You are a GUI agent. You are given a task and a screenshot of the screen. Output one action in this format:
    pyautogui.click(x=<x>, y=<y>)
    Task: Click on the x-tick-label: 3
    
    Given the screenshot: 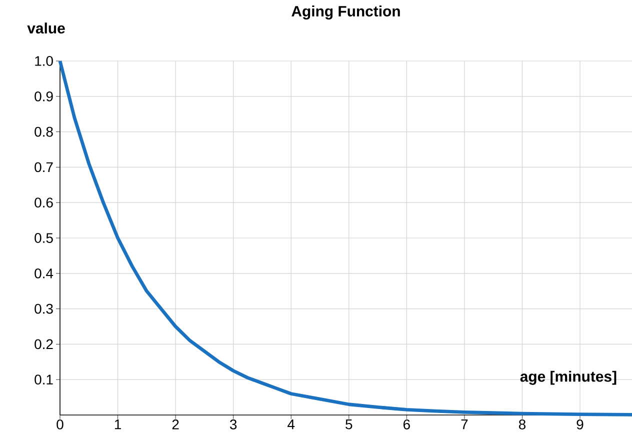 What is the action you would take?
    pyautogui.click(x=233, y=425)
    